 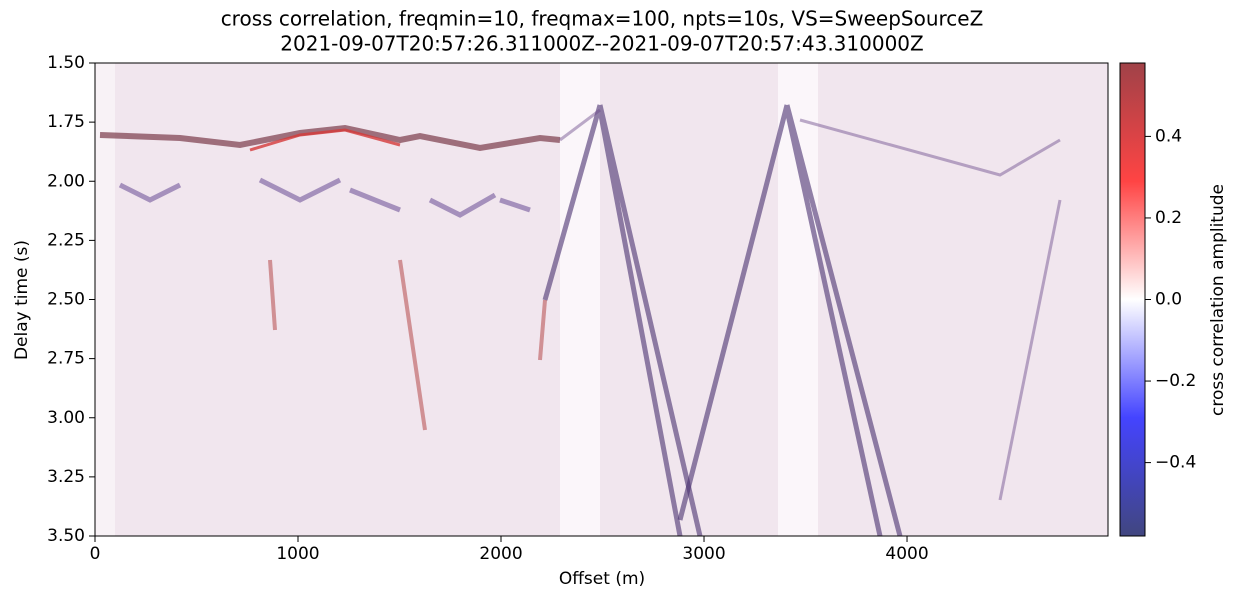 What do you see at coordinates (602, 579) in the screenshot?
I see `x-axis-label: Offset (m)` at bounding box center [602, 579].